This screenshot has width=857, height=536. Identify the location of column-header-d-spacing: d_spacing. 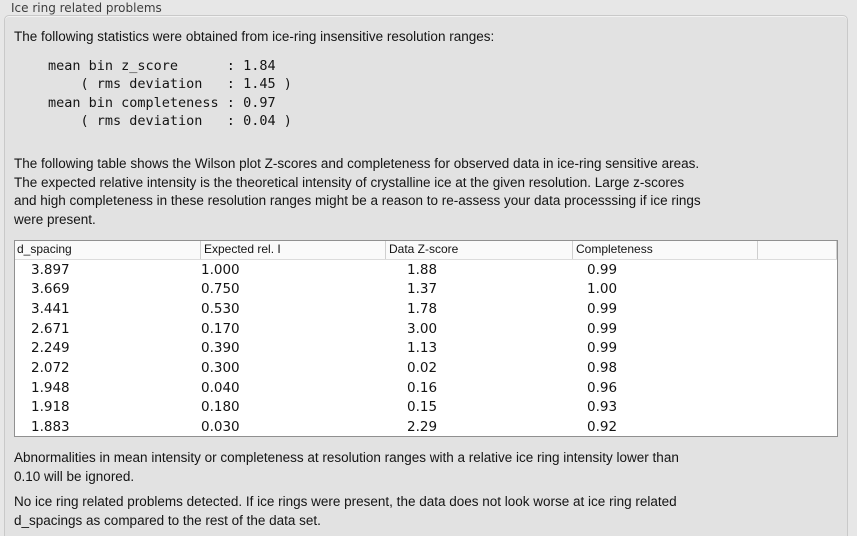
(108, 250).